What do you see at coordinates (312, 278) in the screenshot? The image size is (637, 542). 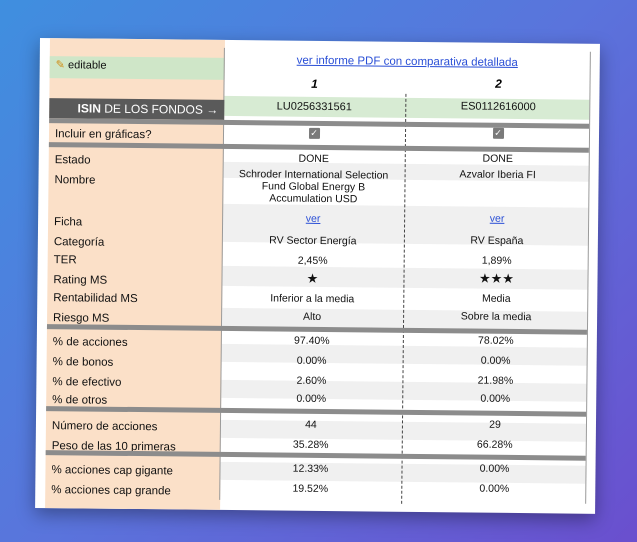 I see `rating-stars-1: ★` at bounding box center [312, 278].